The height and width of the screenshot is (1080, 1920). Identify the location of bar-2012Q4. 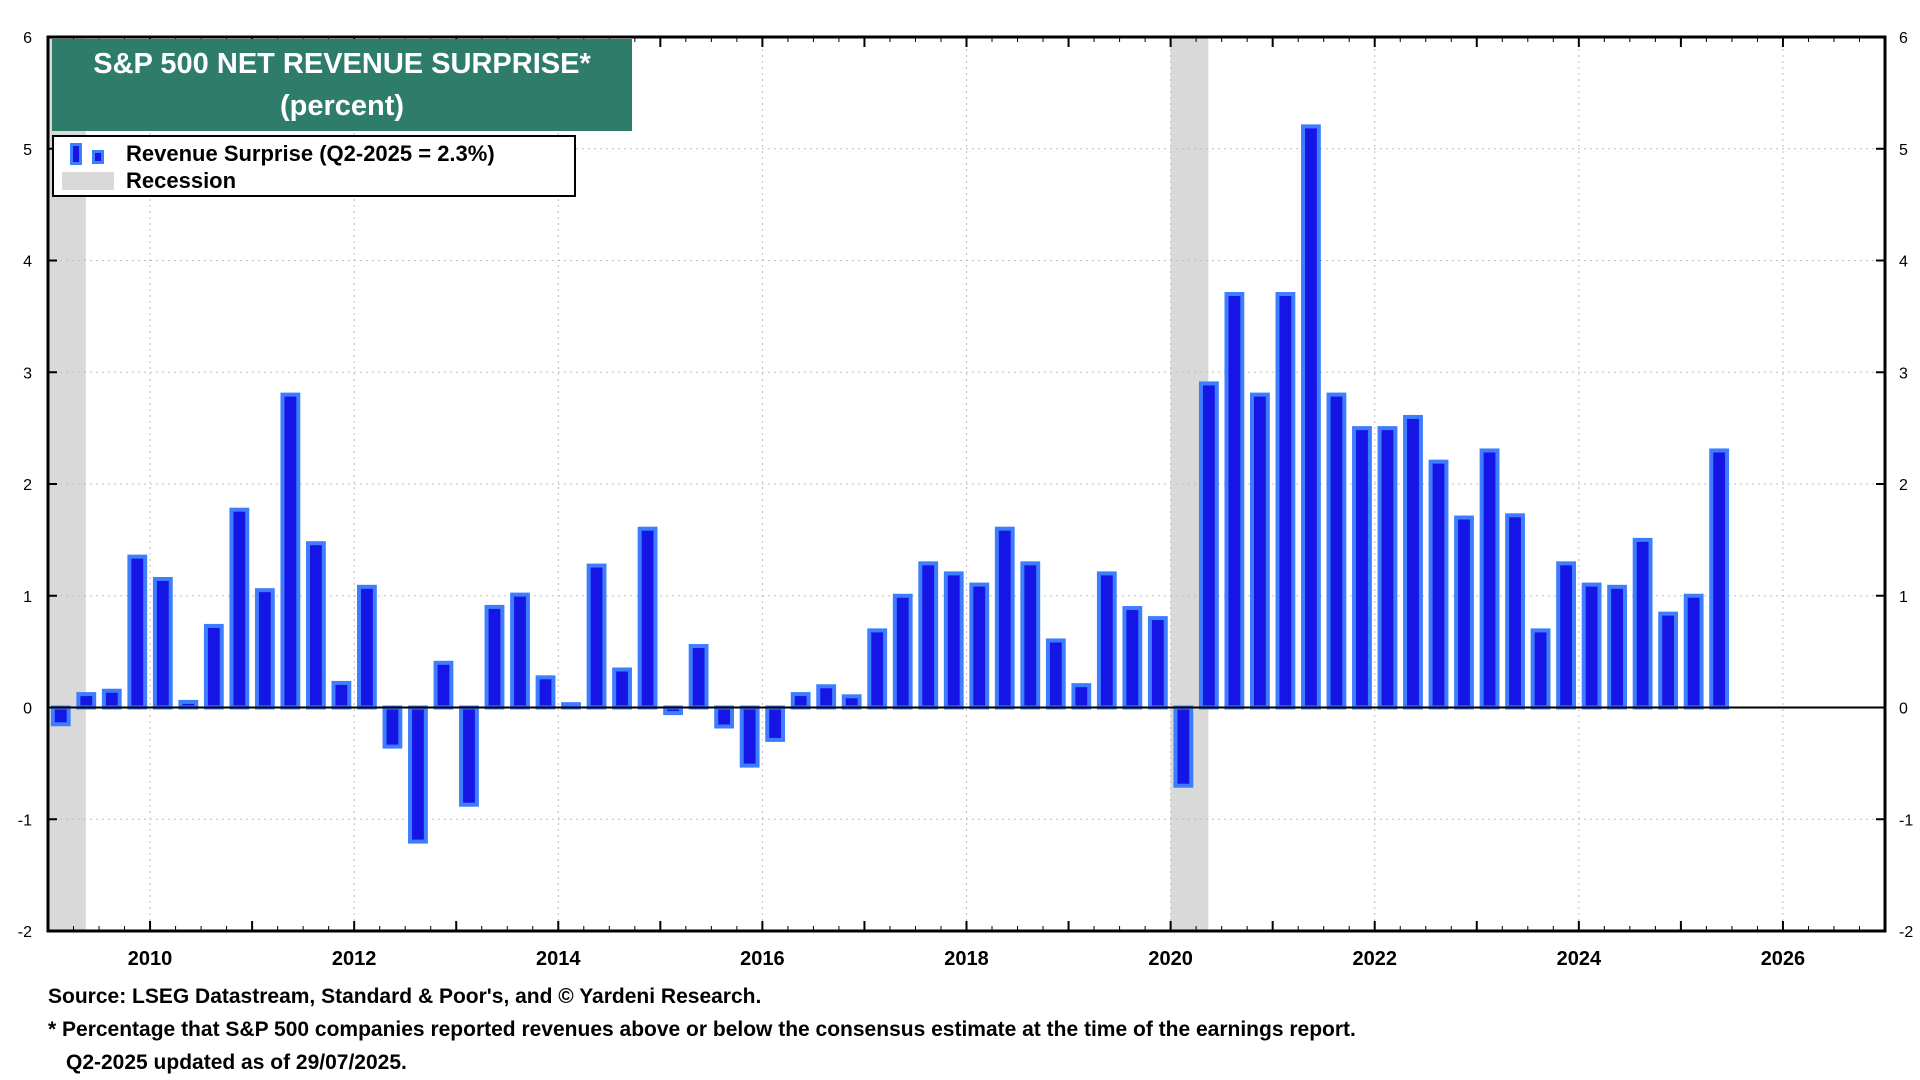
(443, 685).